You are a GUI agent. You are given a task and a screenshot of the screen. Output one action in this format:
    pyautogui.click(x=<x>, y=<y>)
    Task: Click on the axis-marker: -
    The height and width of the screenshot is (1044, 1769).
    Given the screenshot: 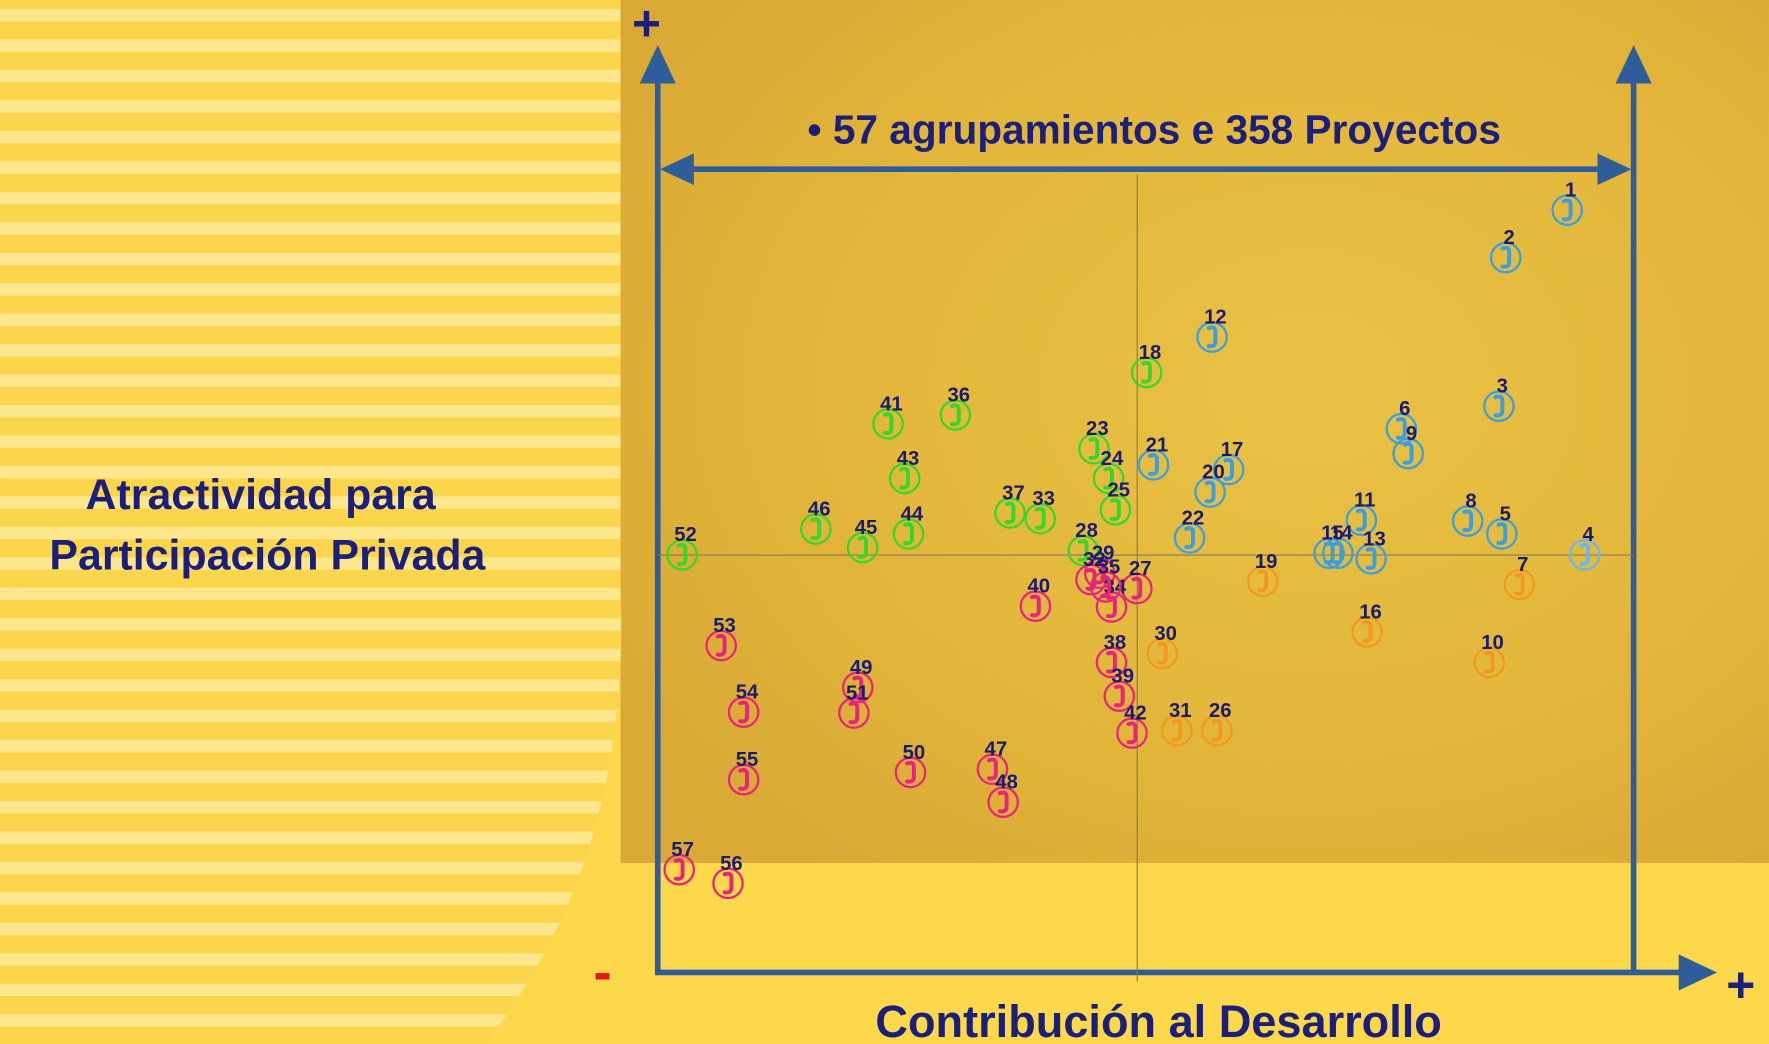 What is the action you would take?
    pyautogui.click(x=602, y=973)
    